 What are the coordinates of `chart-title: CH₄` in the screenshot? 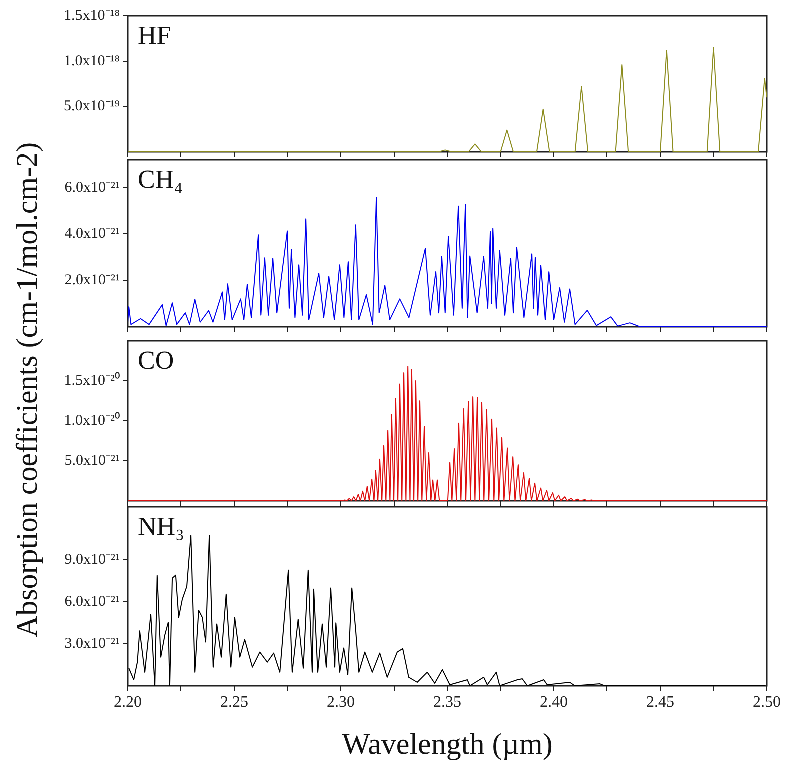 It's located at (161, 179).